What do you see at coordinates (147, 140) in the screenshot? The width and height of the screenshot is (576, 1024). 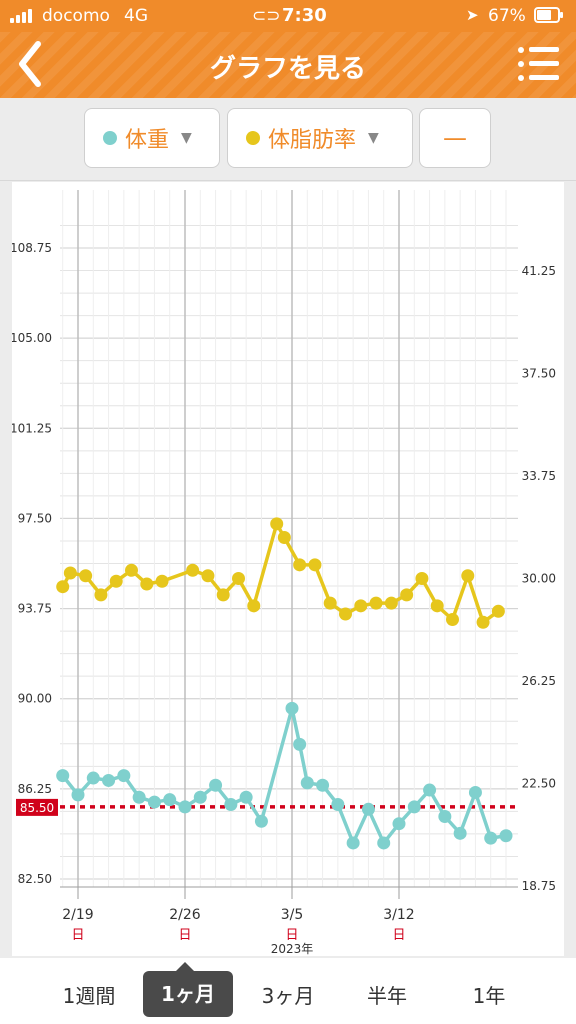 I see `weight-series-label: 体重` at bounding box center [147, 140].